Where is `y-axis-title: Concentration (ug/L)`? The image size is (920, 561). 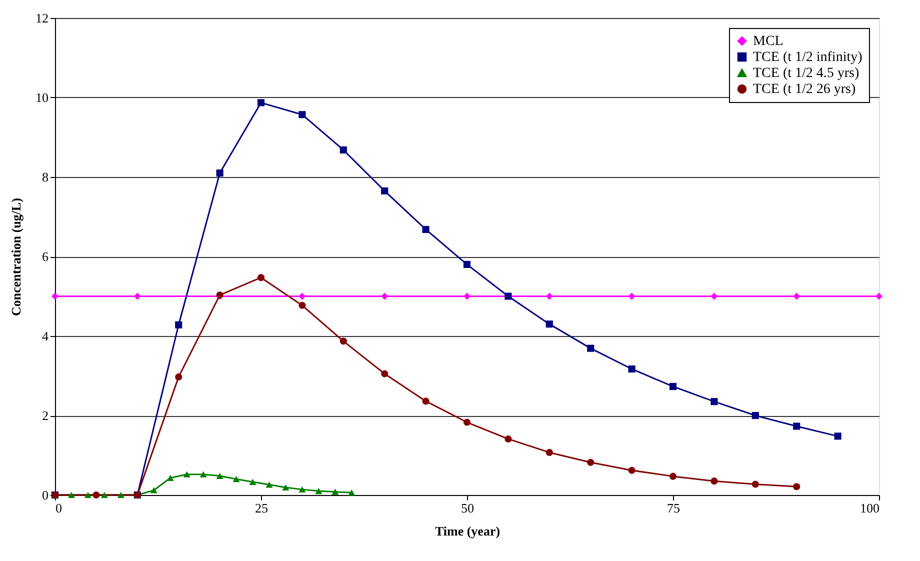 y-axis-title: Concentration (ug/L) is located at coordinates (16, 257).